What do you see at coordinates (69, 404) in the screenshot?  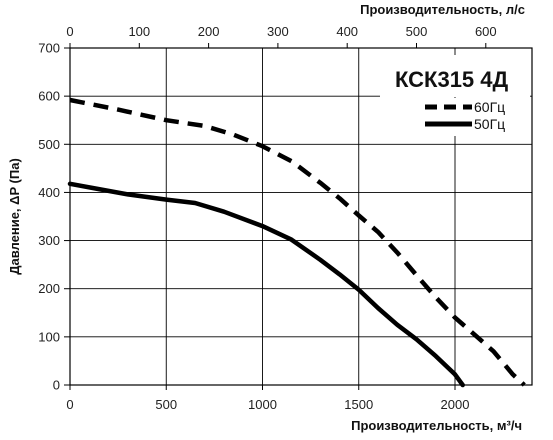 I see `x-tick-label: 0` at bounding box center [69, 404].